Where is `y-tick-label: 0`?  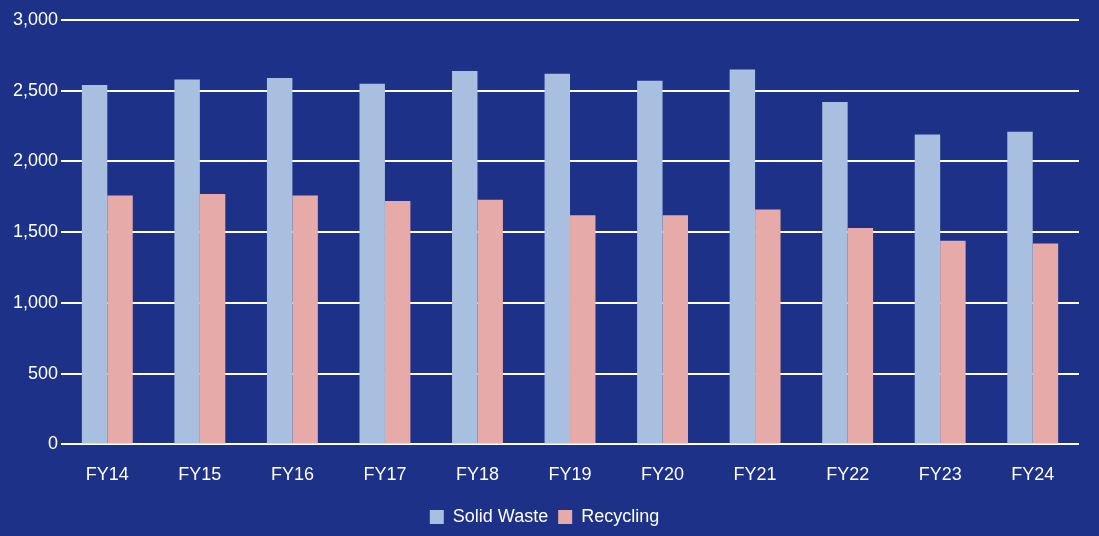 y-tick-label: 0 is located at coordinates (53, 443).